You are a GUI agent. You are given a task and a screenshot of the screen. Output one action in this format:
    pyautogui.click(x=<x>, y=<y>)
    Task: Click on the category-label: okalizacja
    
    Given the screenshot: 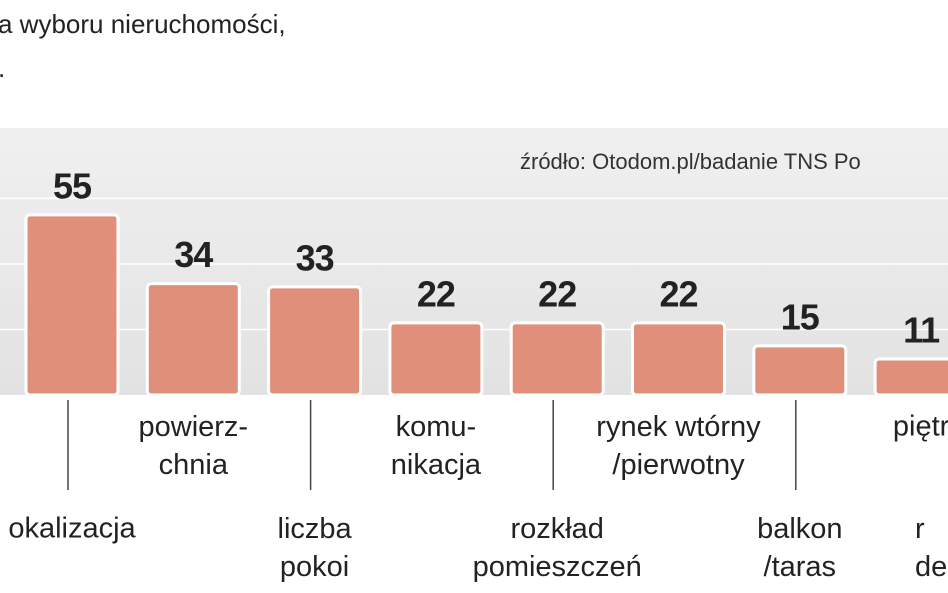 What is the action you would take?
    pyautogui.click(x=72, y=529)
    